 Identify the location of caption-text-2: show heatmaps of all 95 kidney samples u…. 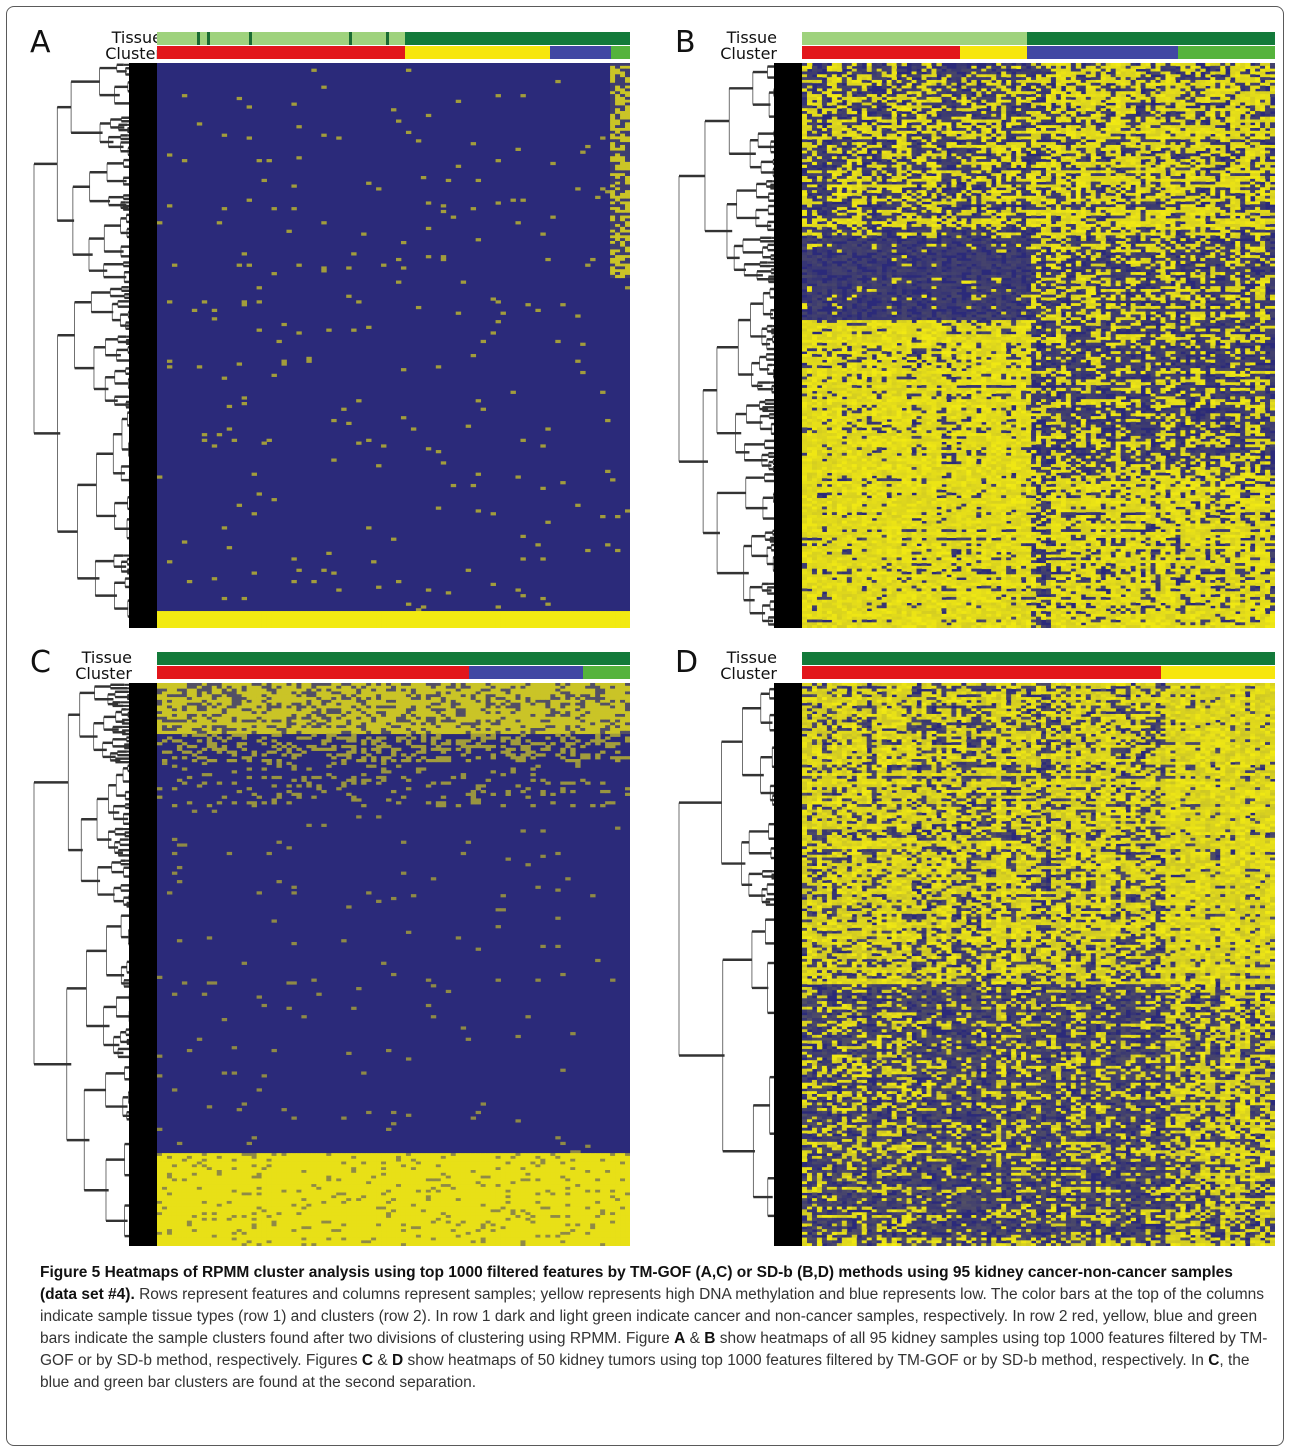
(653, 1349).